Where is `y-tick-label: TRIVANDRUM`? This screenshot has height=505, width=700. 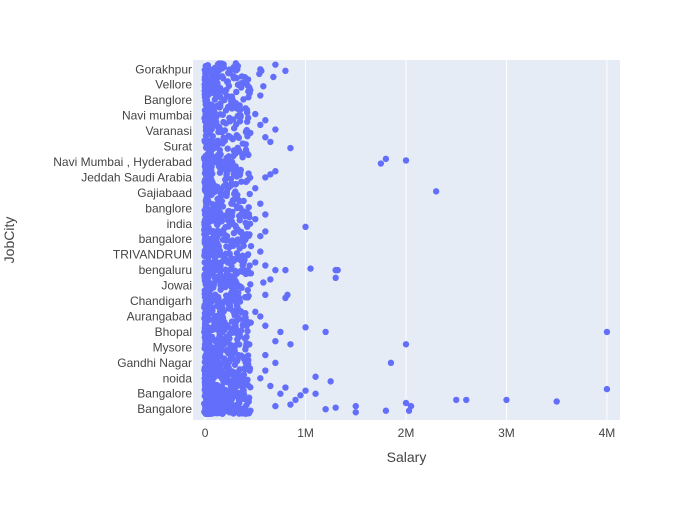 y-tick-label: TRIVANDRUM is located at coordinates (152, 255).